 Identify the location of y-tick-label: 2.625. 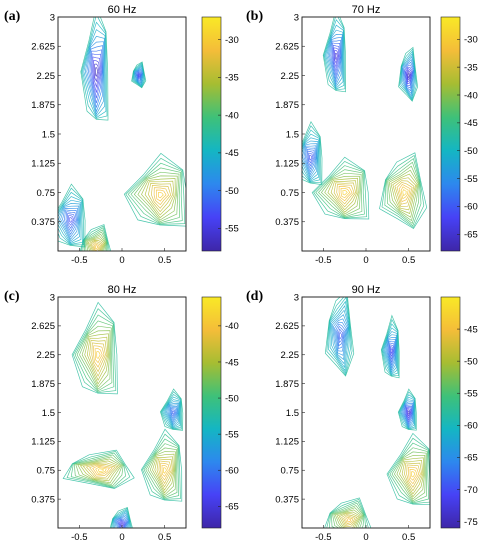
(287, 326).